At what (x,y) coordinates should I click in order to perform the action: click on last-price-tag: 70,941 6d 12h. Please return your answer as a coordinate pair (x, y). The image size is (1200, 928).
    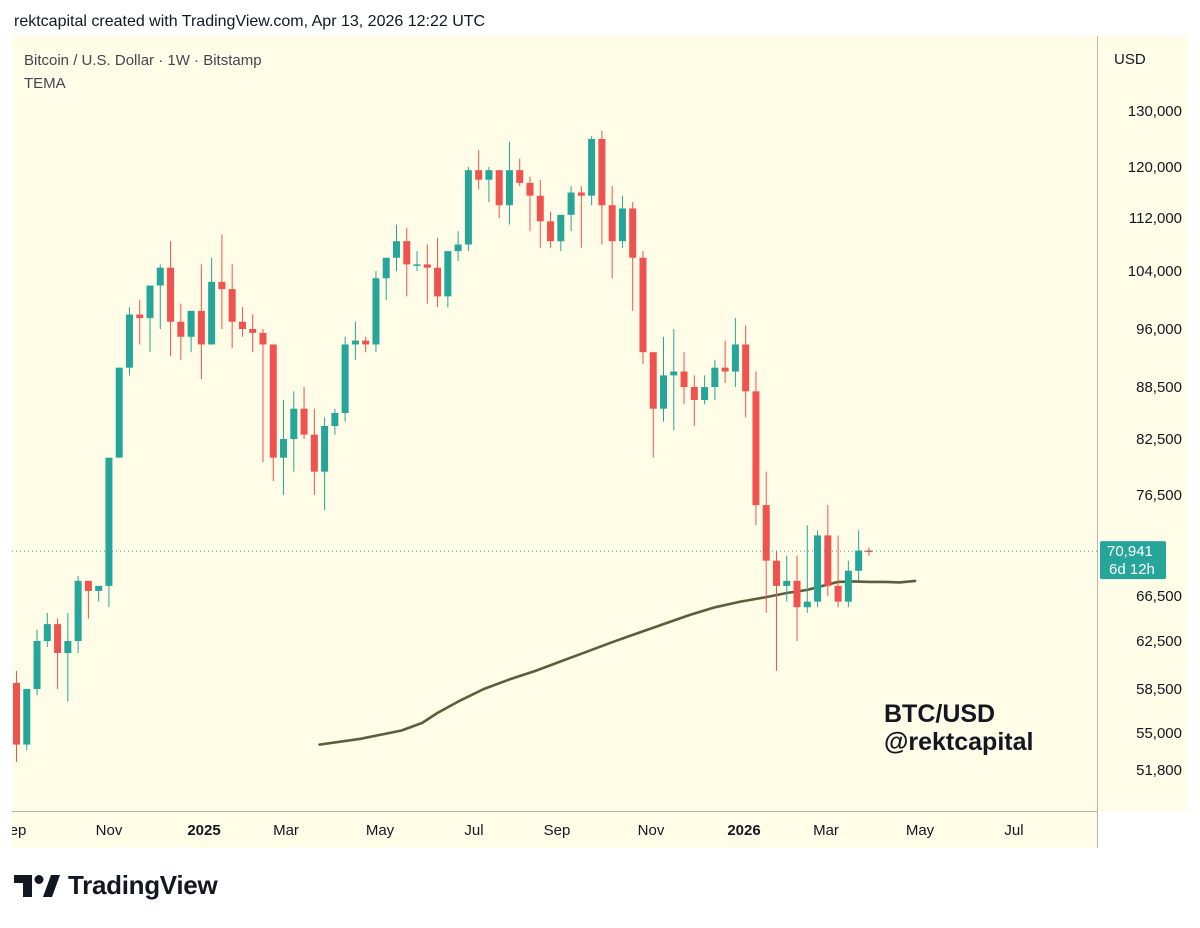
    Looking at the image, I should click on (1133, 560).